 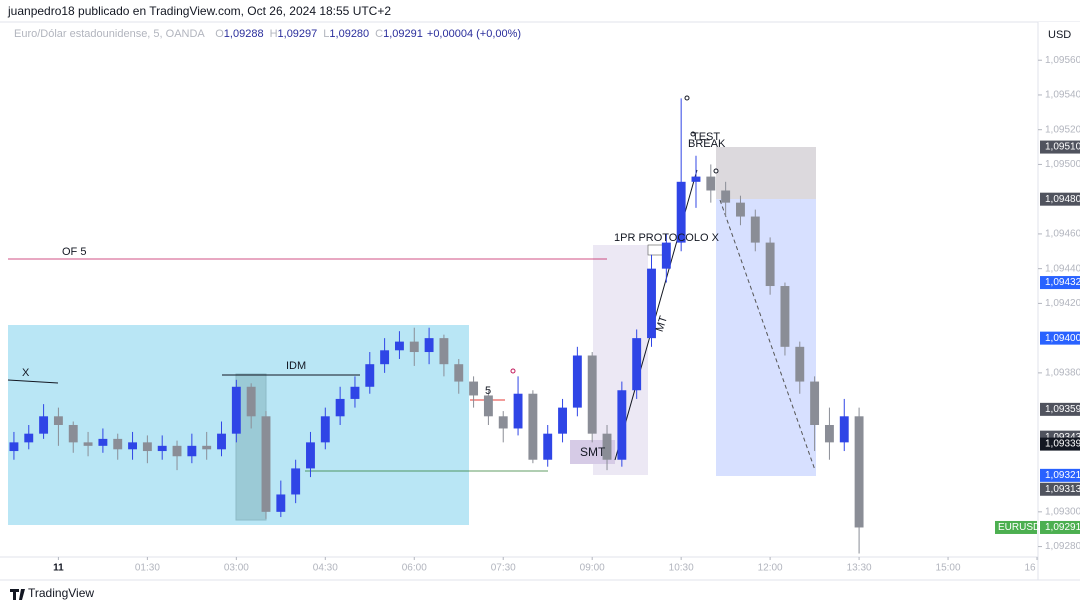 I want to click on currency: USD, so click(x=1059, y=35).